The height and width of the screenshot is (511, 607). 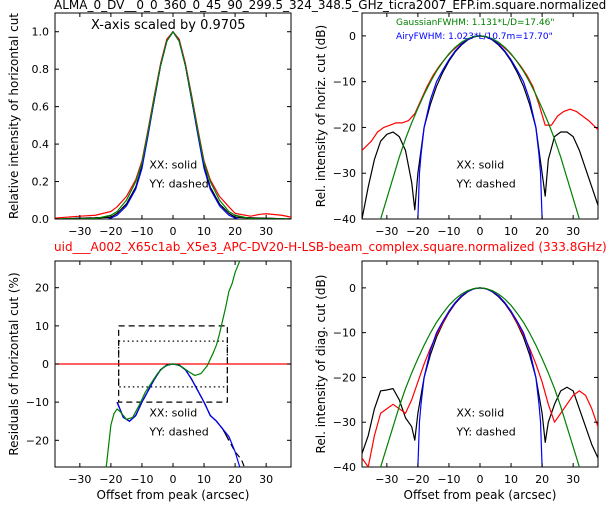 I want to click on y-tick-label: 0.0, so click(x=41, y=219).